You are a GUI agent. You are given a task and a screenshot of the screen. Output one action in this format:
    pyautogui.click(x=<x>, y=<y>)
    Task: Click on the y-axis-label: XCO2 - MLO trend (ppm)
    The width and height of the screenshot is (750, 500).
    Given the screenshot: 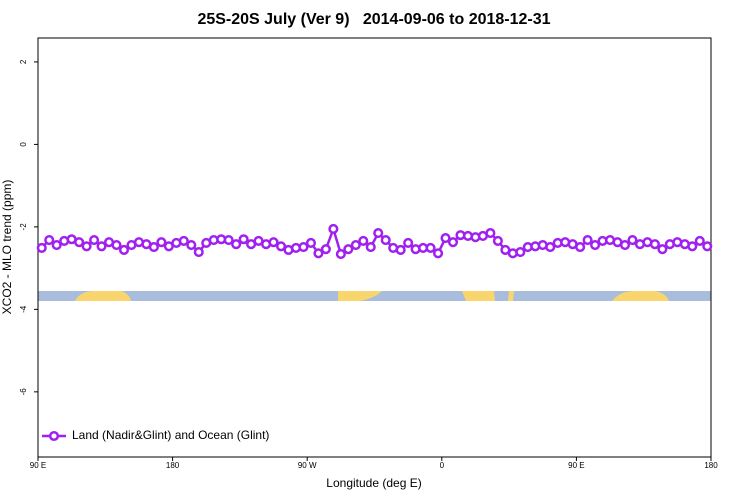 What is the action you would take?
    pyautogui.click(x=7, y=247)
    